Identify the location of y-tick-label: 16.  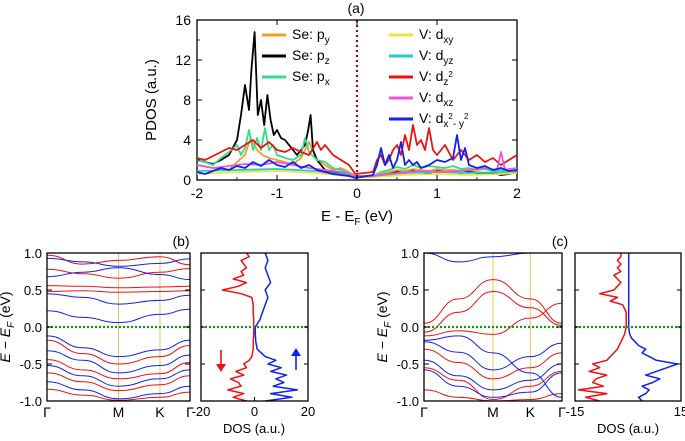
(183, 20).